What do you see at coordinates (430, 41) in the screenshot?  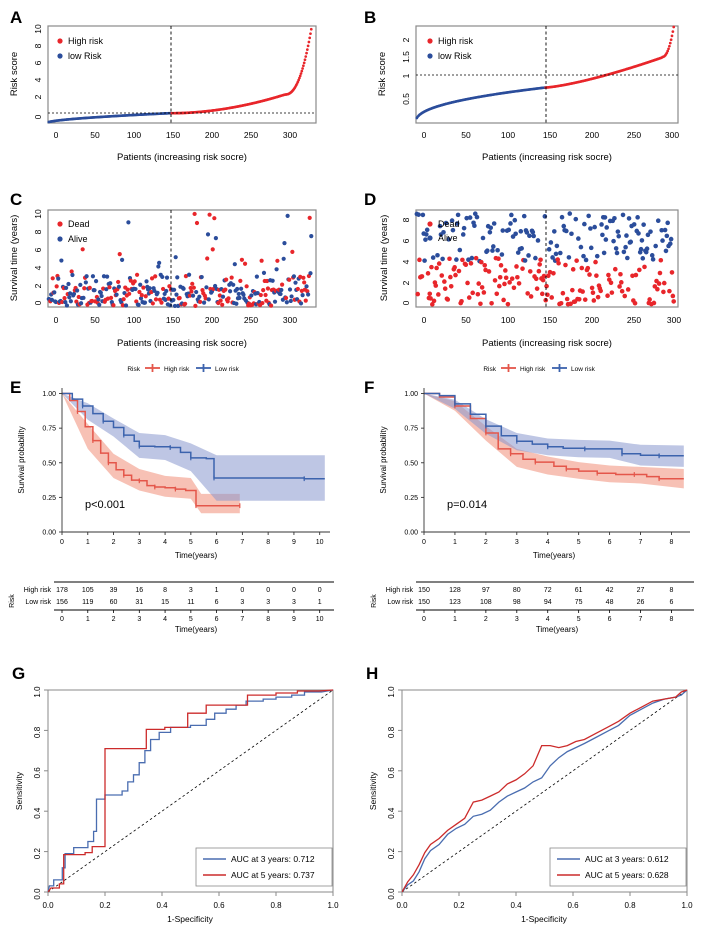 I see `legend-marker-high-risk` at bounding box center [430, 41].